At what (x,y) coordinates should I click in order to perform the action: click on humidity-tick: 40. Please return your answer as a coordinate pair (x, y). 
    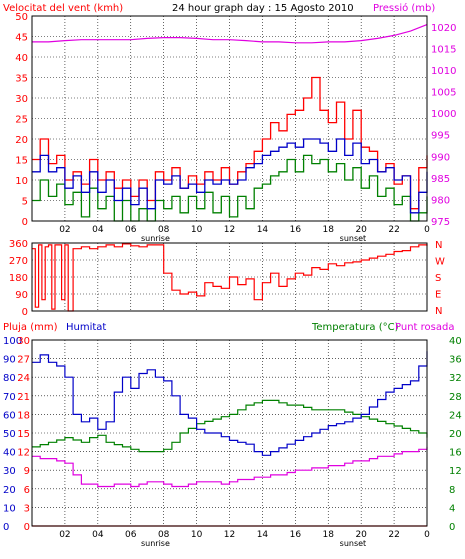
    Looking at the image, I should click on (9, 453).